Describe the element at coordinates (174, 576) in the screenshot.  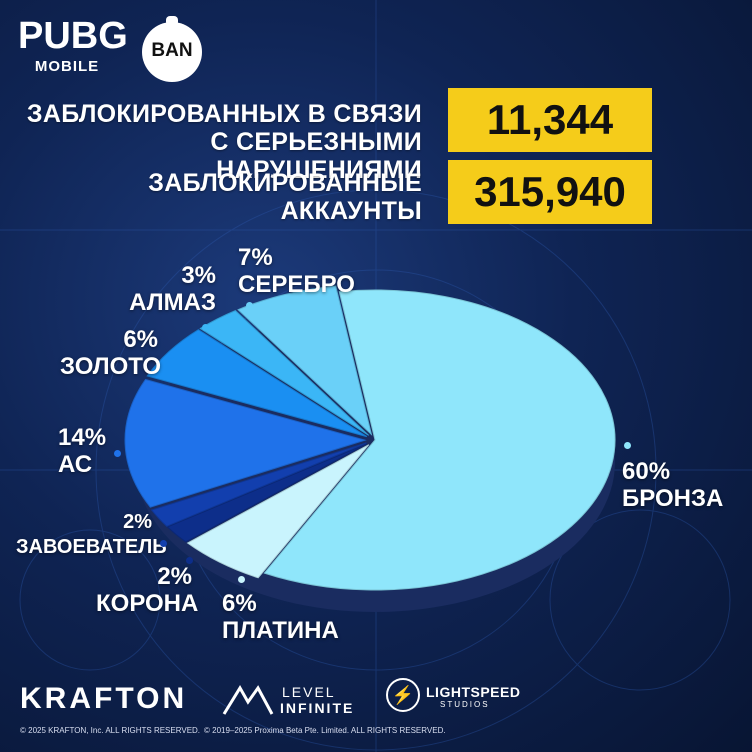
I see `slice-pct-crown: 2%` at that location.